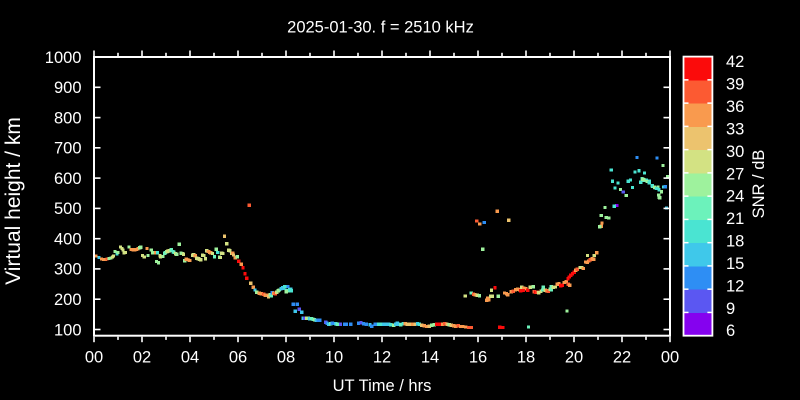 The width and height of the screenshot is (800, 400). Describe the element at coordinates (730, 331) in the screenshot. I see `svg-text: 6` at that location.